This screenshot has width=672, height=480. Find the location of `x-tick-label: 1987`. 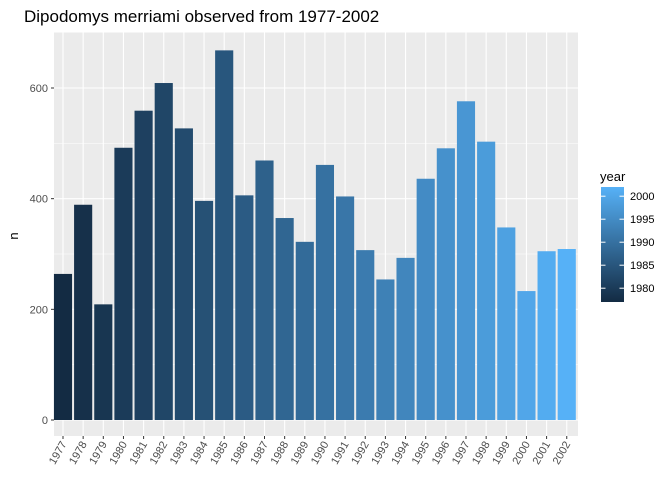

x-tick-label: 1987 is located at coordinates (259, 453).